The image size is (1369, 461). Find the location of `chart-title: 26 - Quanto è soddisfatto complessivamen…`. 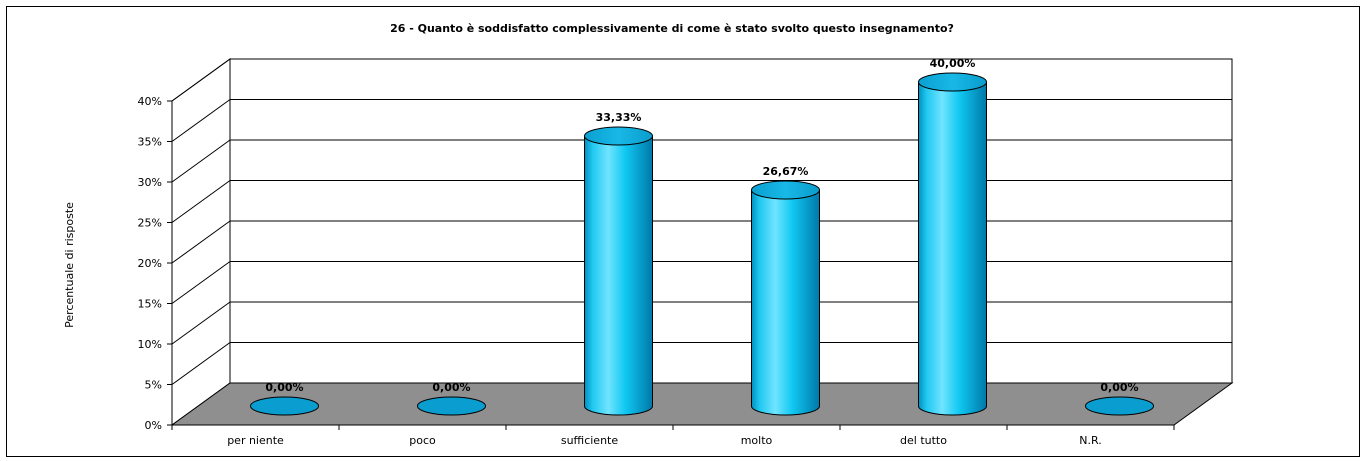

chart-title: 26 - Quanto è soddisfatto complessivamen… is located at coordinates (672, 28).